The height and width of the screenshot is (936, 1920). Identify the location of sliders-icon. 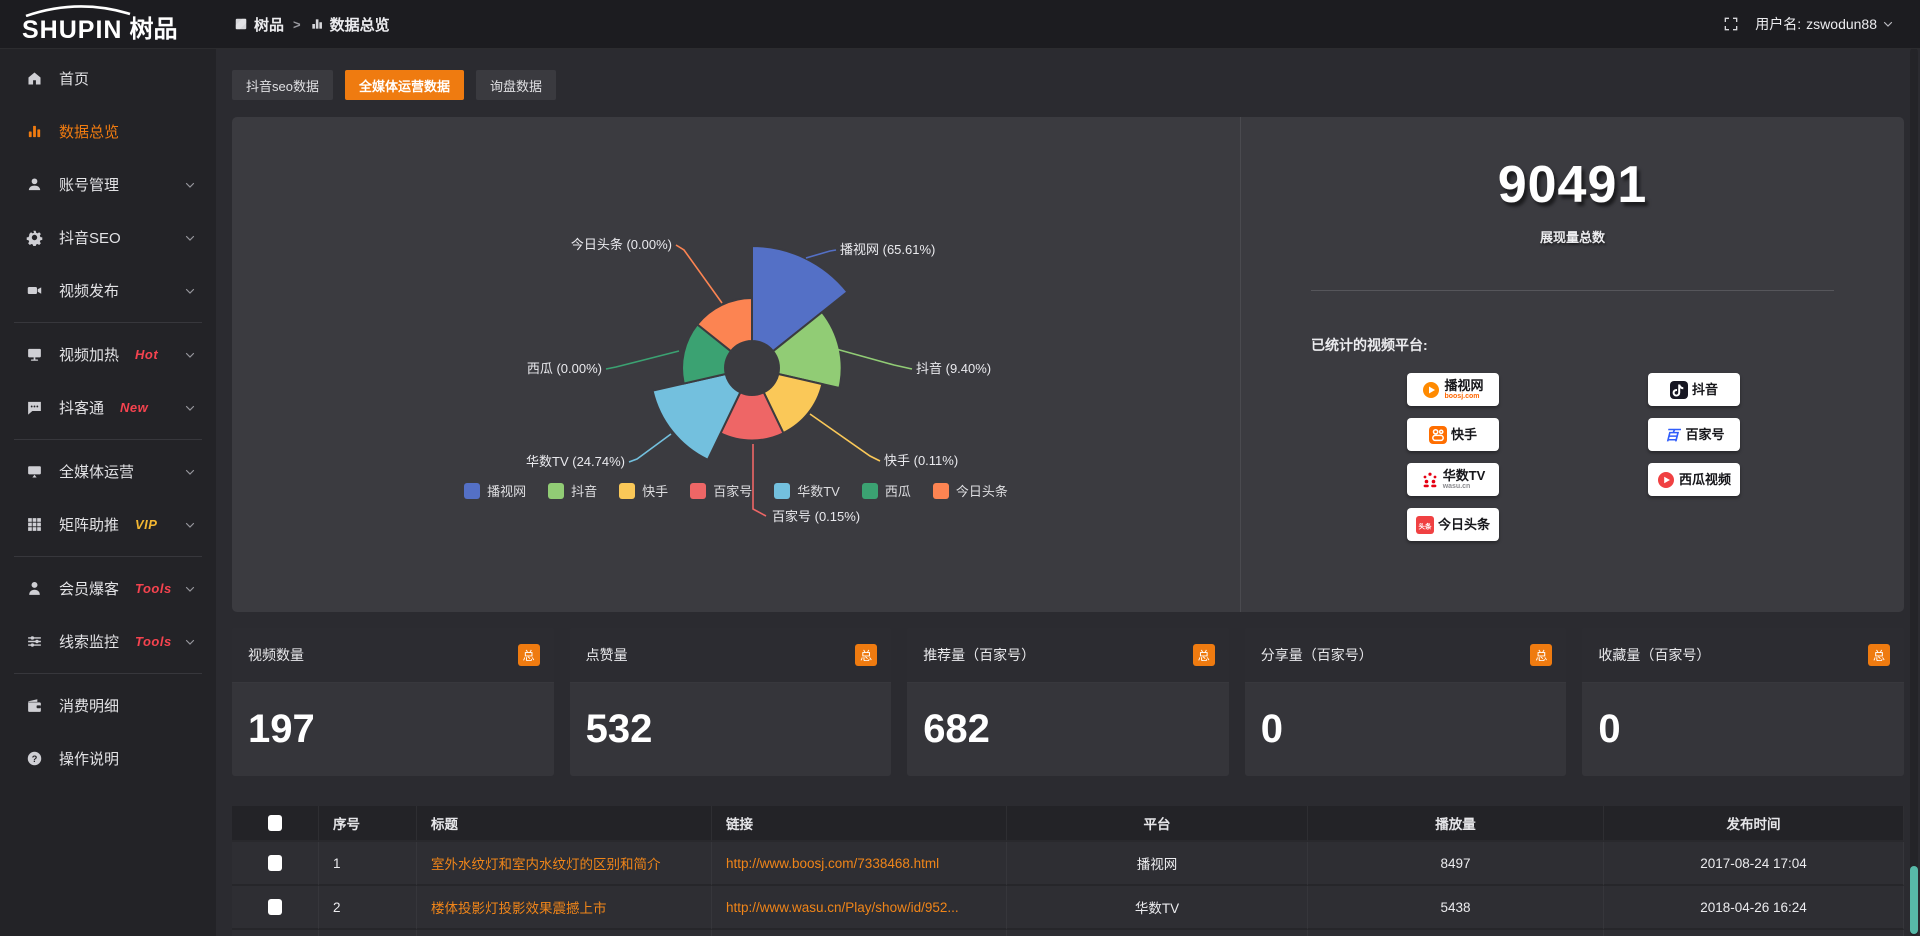
(35, 641).